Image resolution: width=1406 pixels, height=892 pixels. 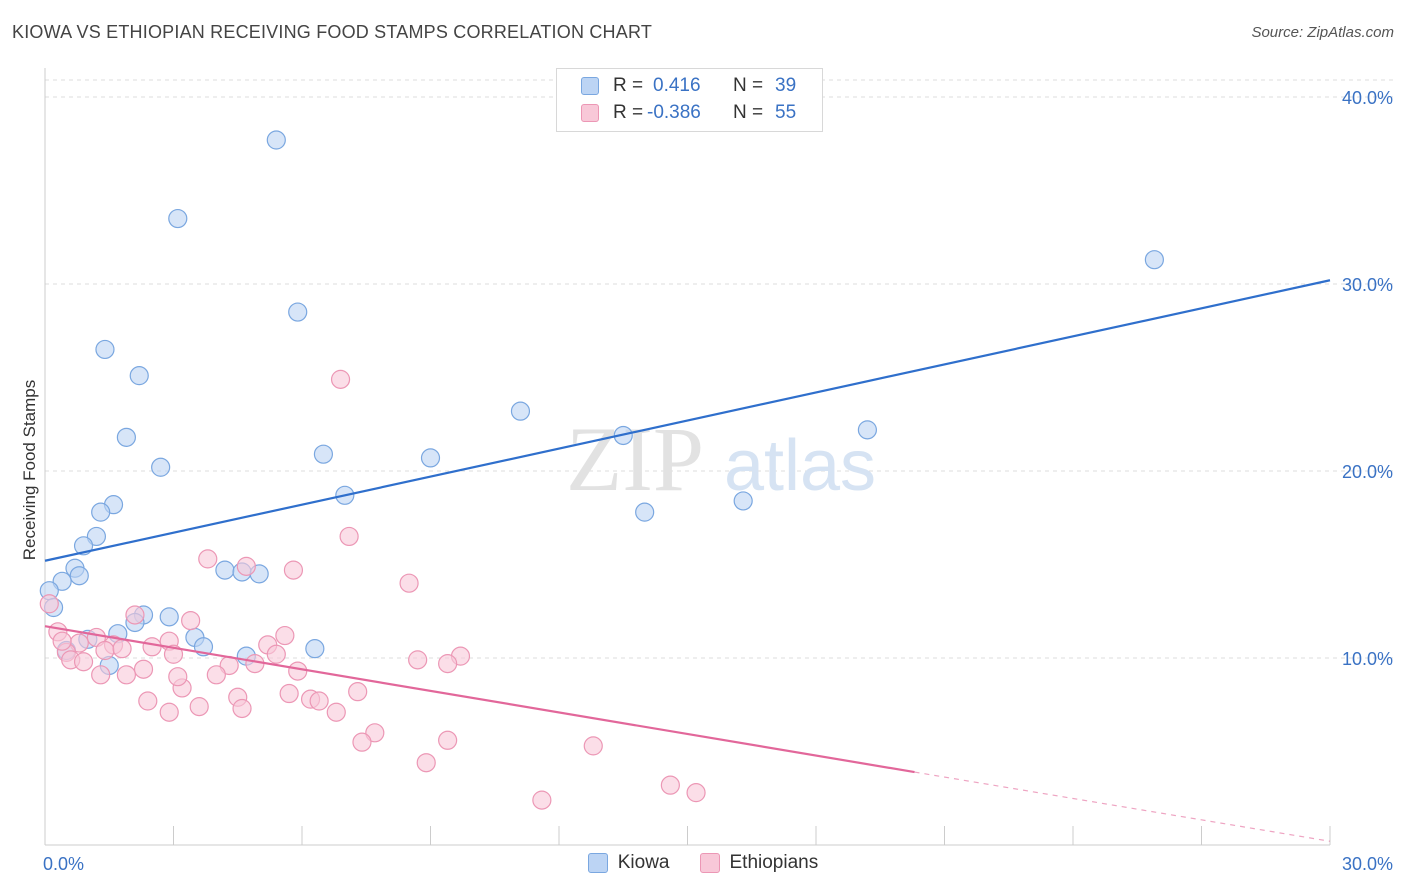 I want to click on legend-row-kiowa: R = 0.416 N = 39, so click(x=718, y=86).